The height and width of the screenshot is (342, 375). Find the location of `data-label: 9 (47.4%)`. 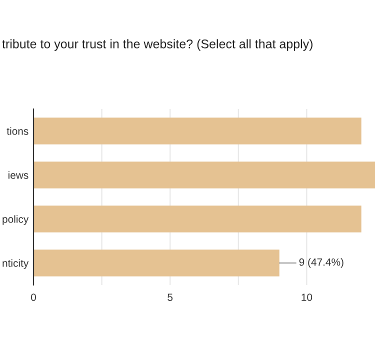

data-label: 9 (47.4%) is located at coordinates (321, 263).